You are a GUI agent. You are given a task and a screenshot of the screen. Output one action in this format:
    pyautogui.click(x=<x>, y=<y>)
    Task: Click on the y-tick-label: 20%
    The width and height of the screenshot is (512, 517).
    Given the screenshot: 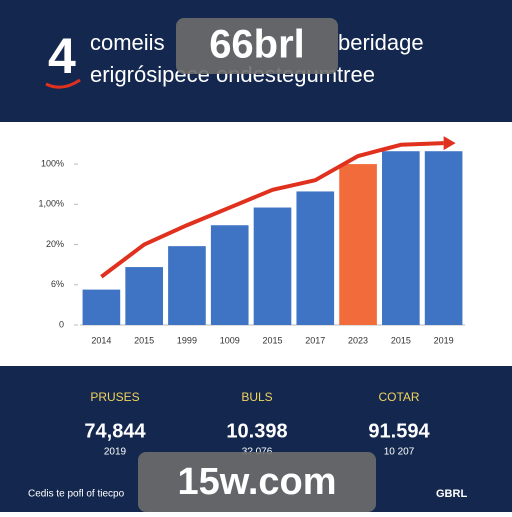 What is the action you would take?
    pyautogui.click(x=55, y=244)
    